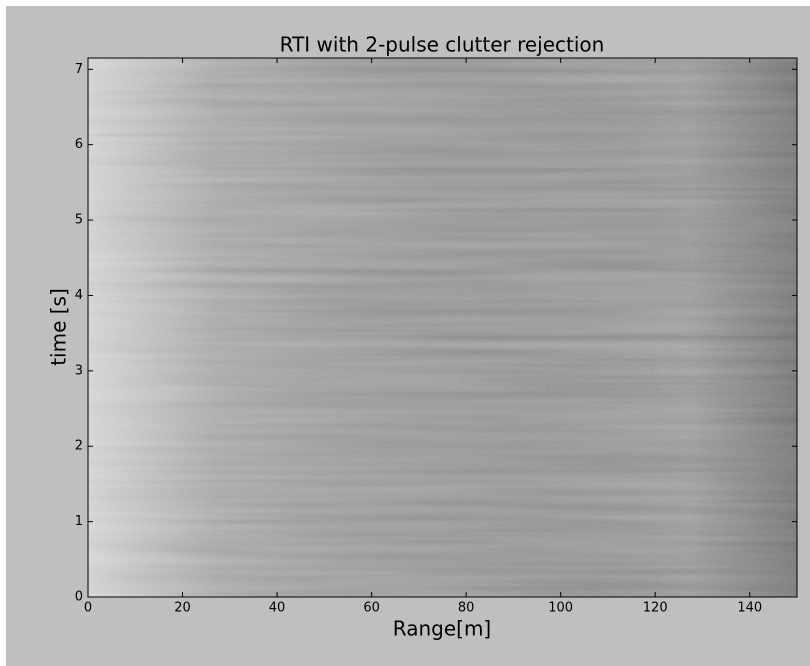 Image resolution: width=810 pixels, height=666 pixels. Describe the element at coordinates (79, 597) in the screenshot. I see `y-tick-label: 0` at that location.